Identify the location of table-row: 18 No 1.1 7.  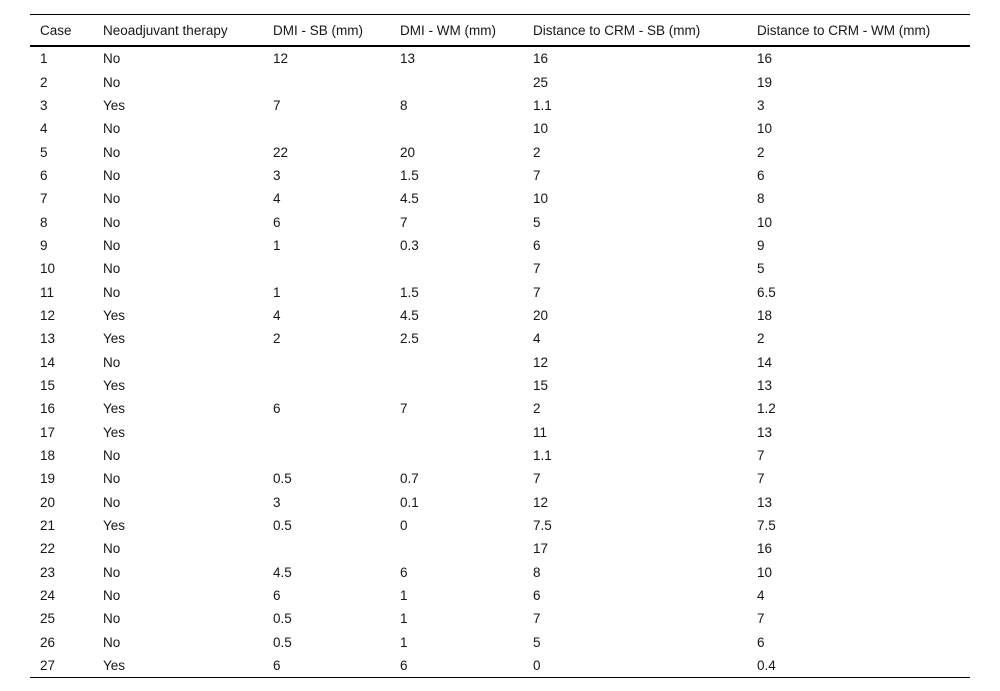
(500, 455).